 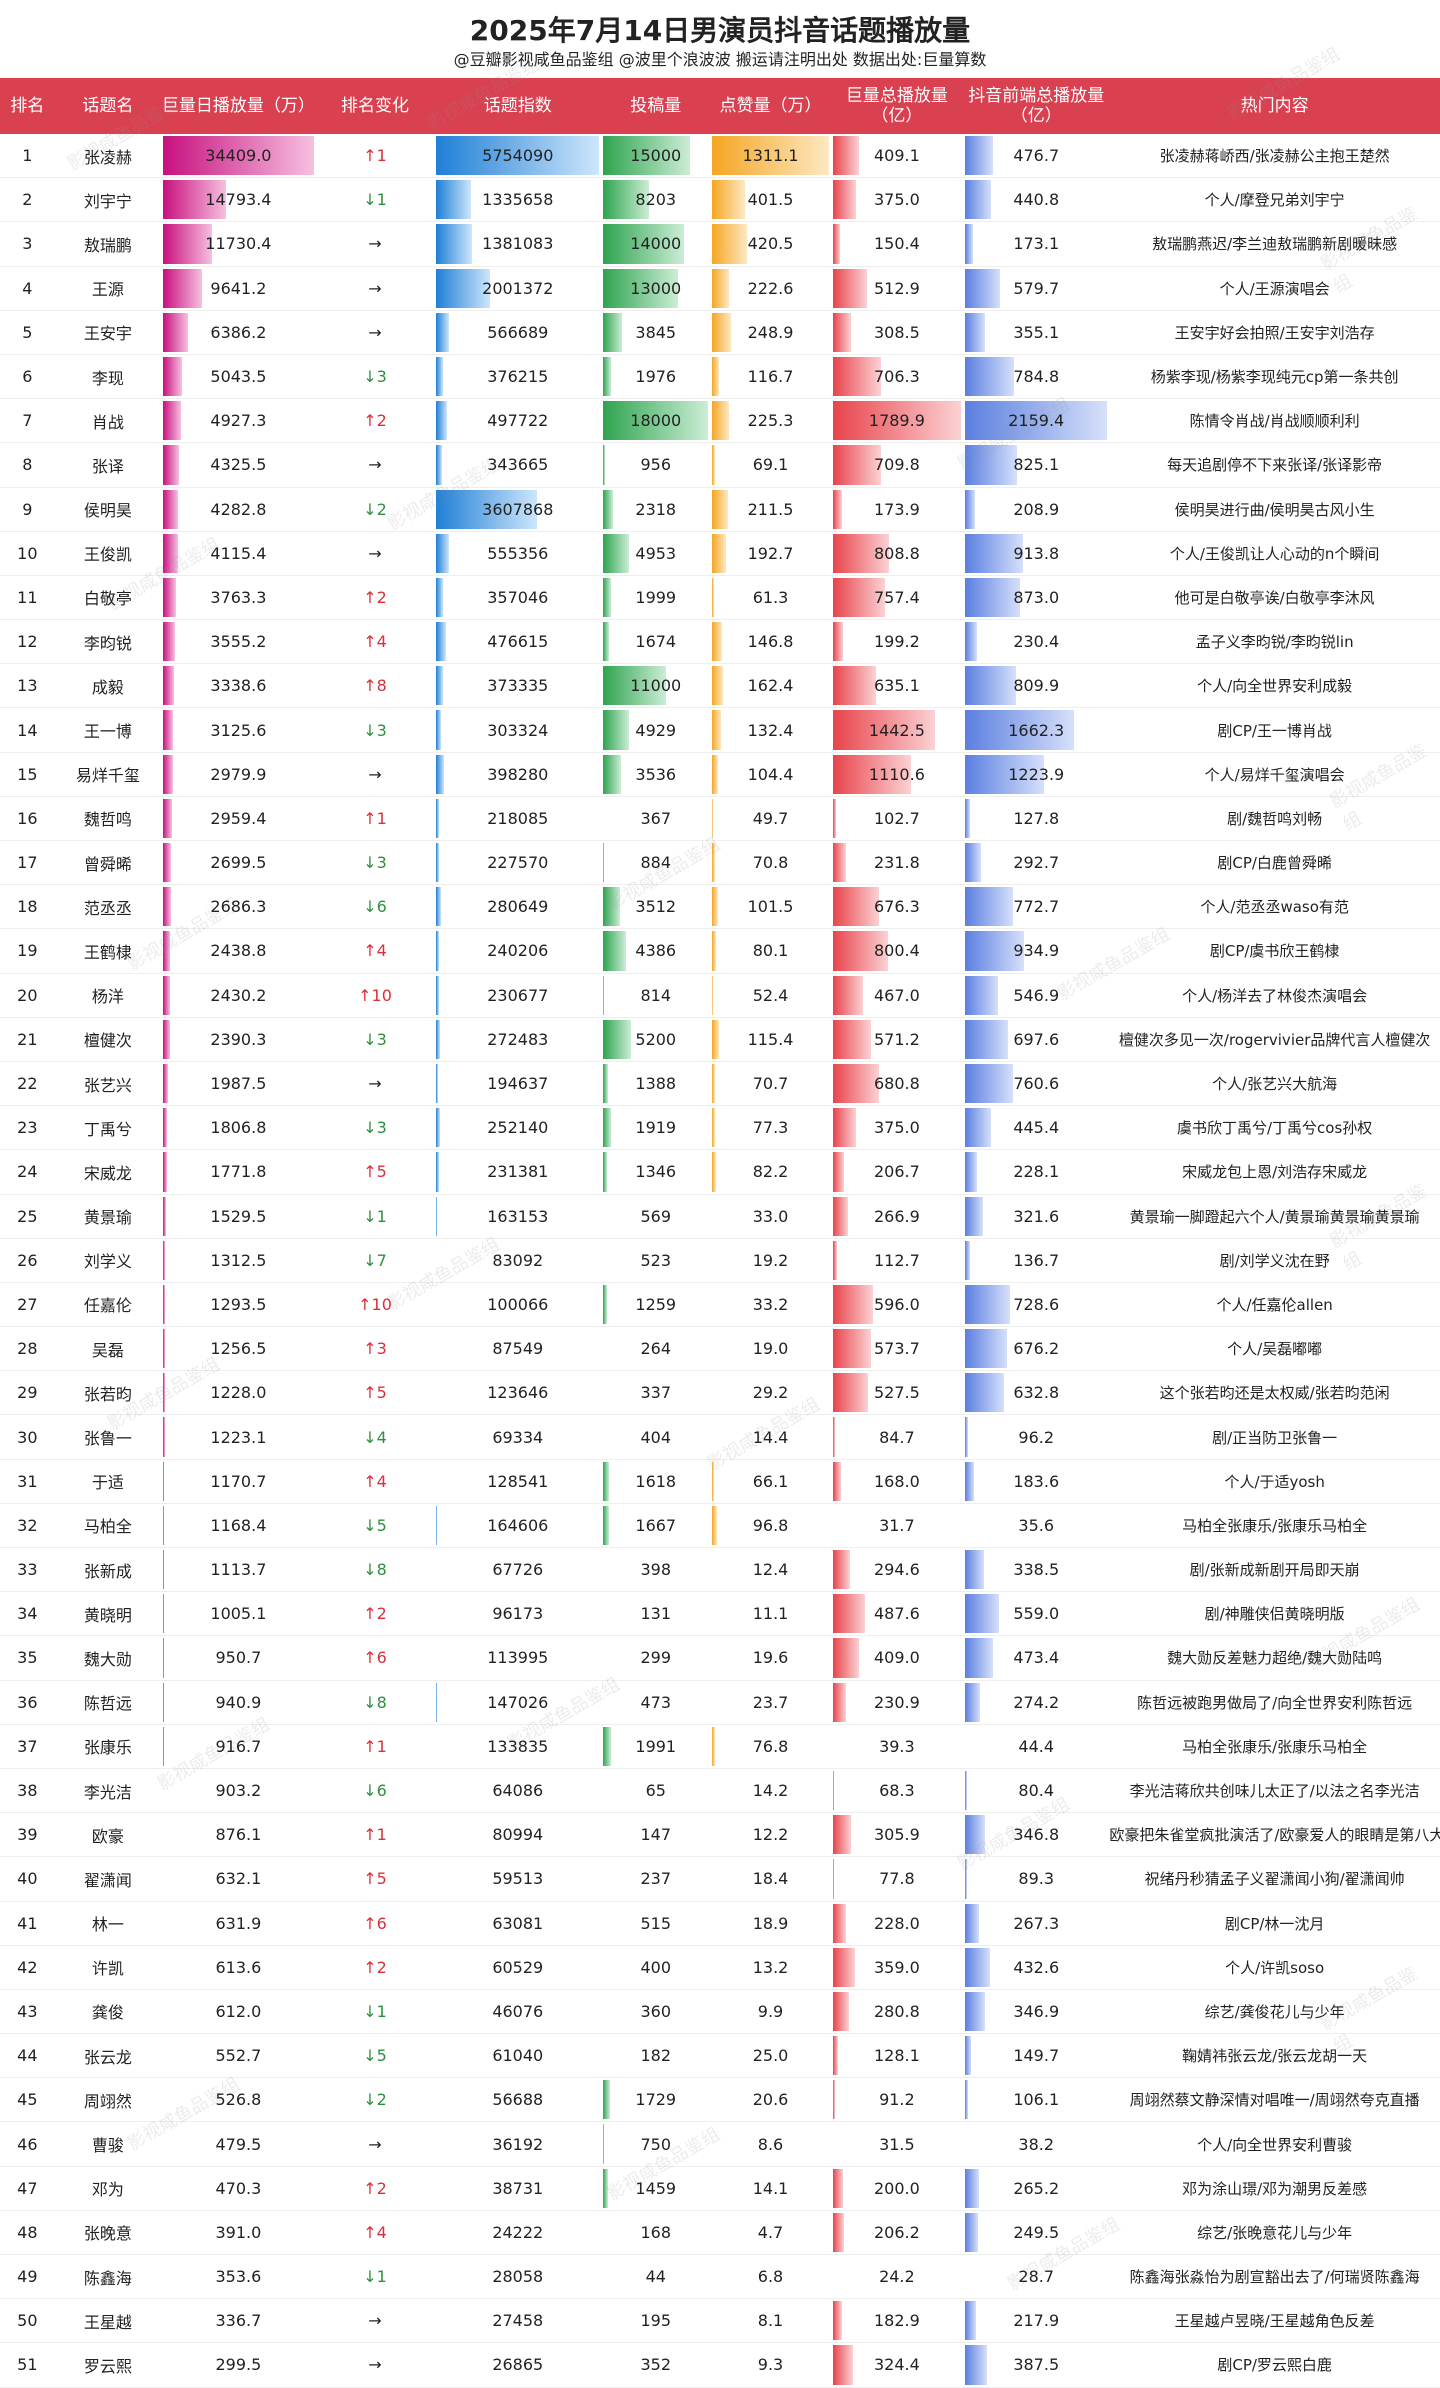 I want to click on total-plays-cell: 266.9, so click(x=897, y=1216).